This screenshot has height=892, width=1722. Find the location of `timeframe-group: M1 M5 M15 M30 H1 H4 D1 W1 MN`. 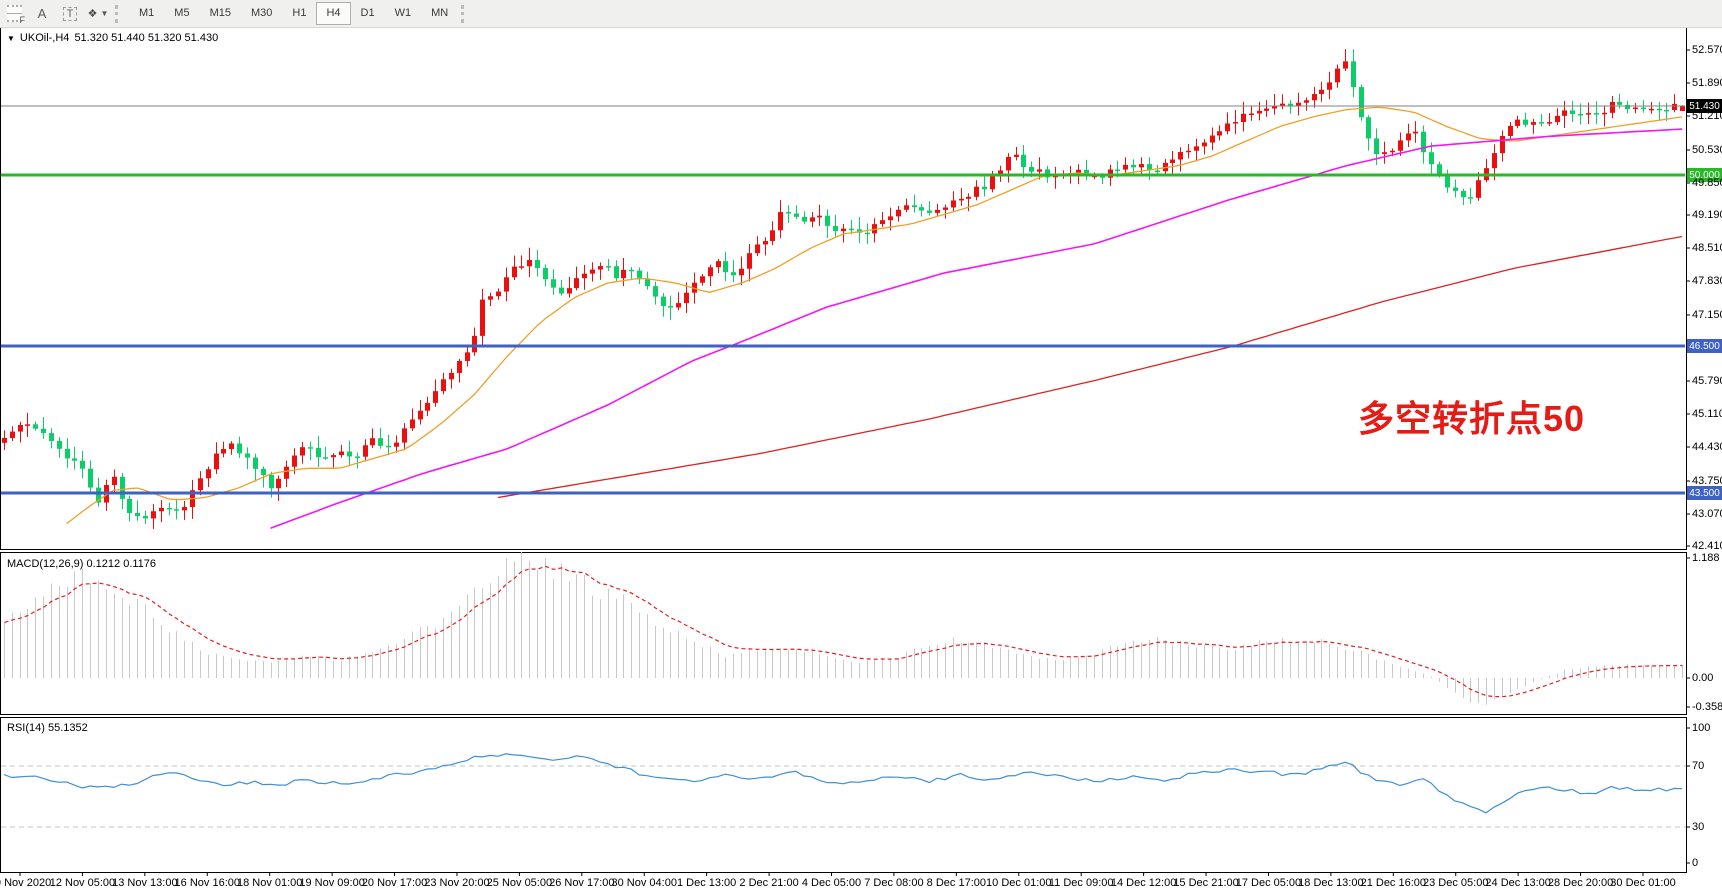

timeframe-group: M1 M5 M15 M30 H1 H4 D1 W1 MN is located at coordinates (293, 13).